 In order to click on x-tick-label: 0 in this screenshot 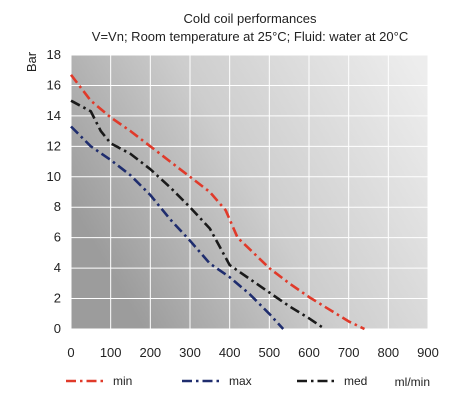, I will do `click(70, 352)`.